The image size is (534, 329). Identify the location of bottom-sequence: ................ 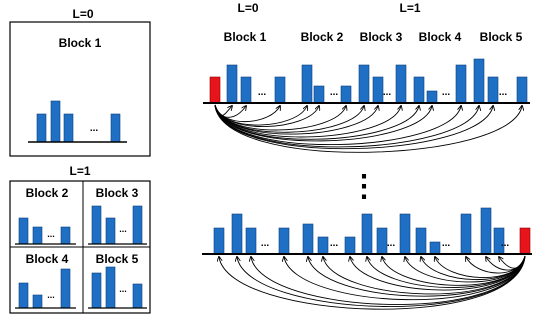
(367, 231).